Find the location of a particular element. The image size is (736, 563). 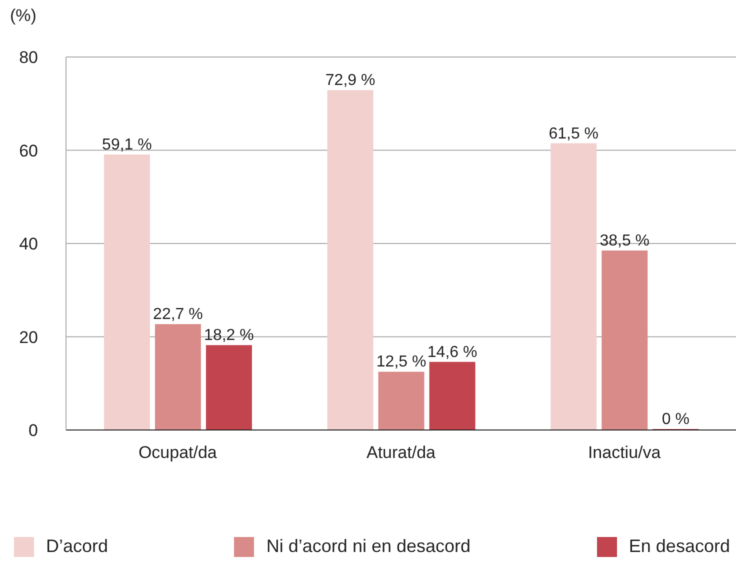

legend-label: Ni d’acord ni en desacord is located at coordinates (368, 546).